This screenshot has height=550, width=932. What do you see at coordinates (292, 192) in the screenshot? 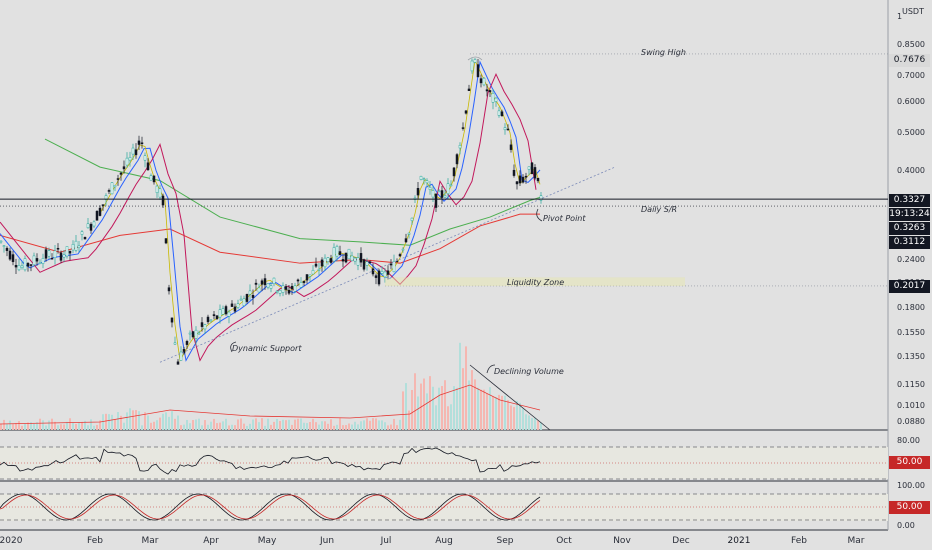
I see `ma-200-line` at bounding box center [292, 192].